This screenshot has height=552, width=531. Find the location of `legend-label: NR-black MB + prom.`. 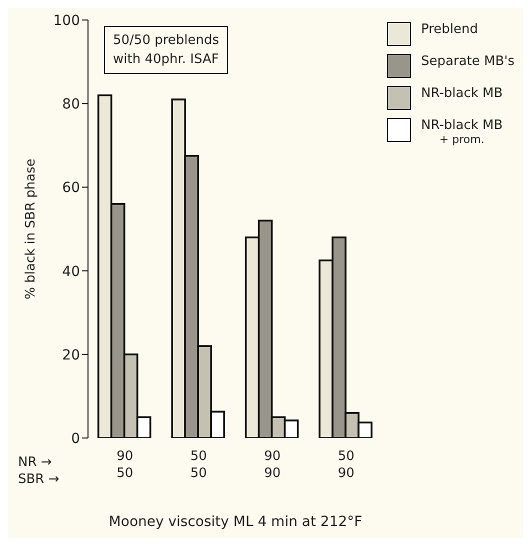

legend-label: NR-black MB + prom. is located at coordinates (462, 132).